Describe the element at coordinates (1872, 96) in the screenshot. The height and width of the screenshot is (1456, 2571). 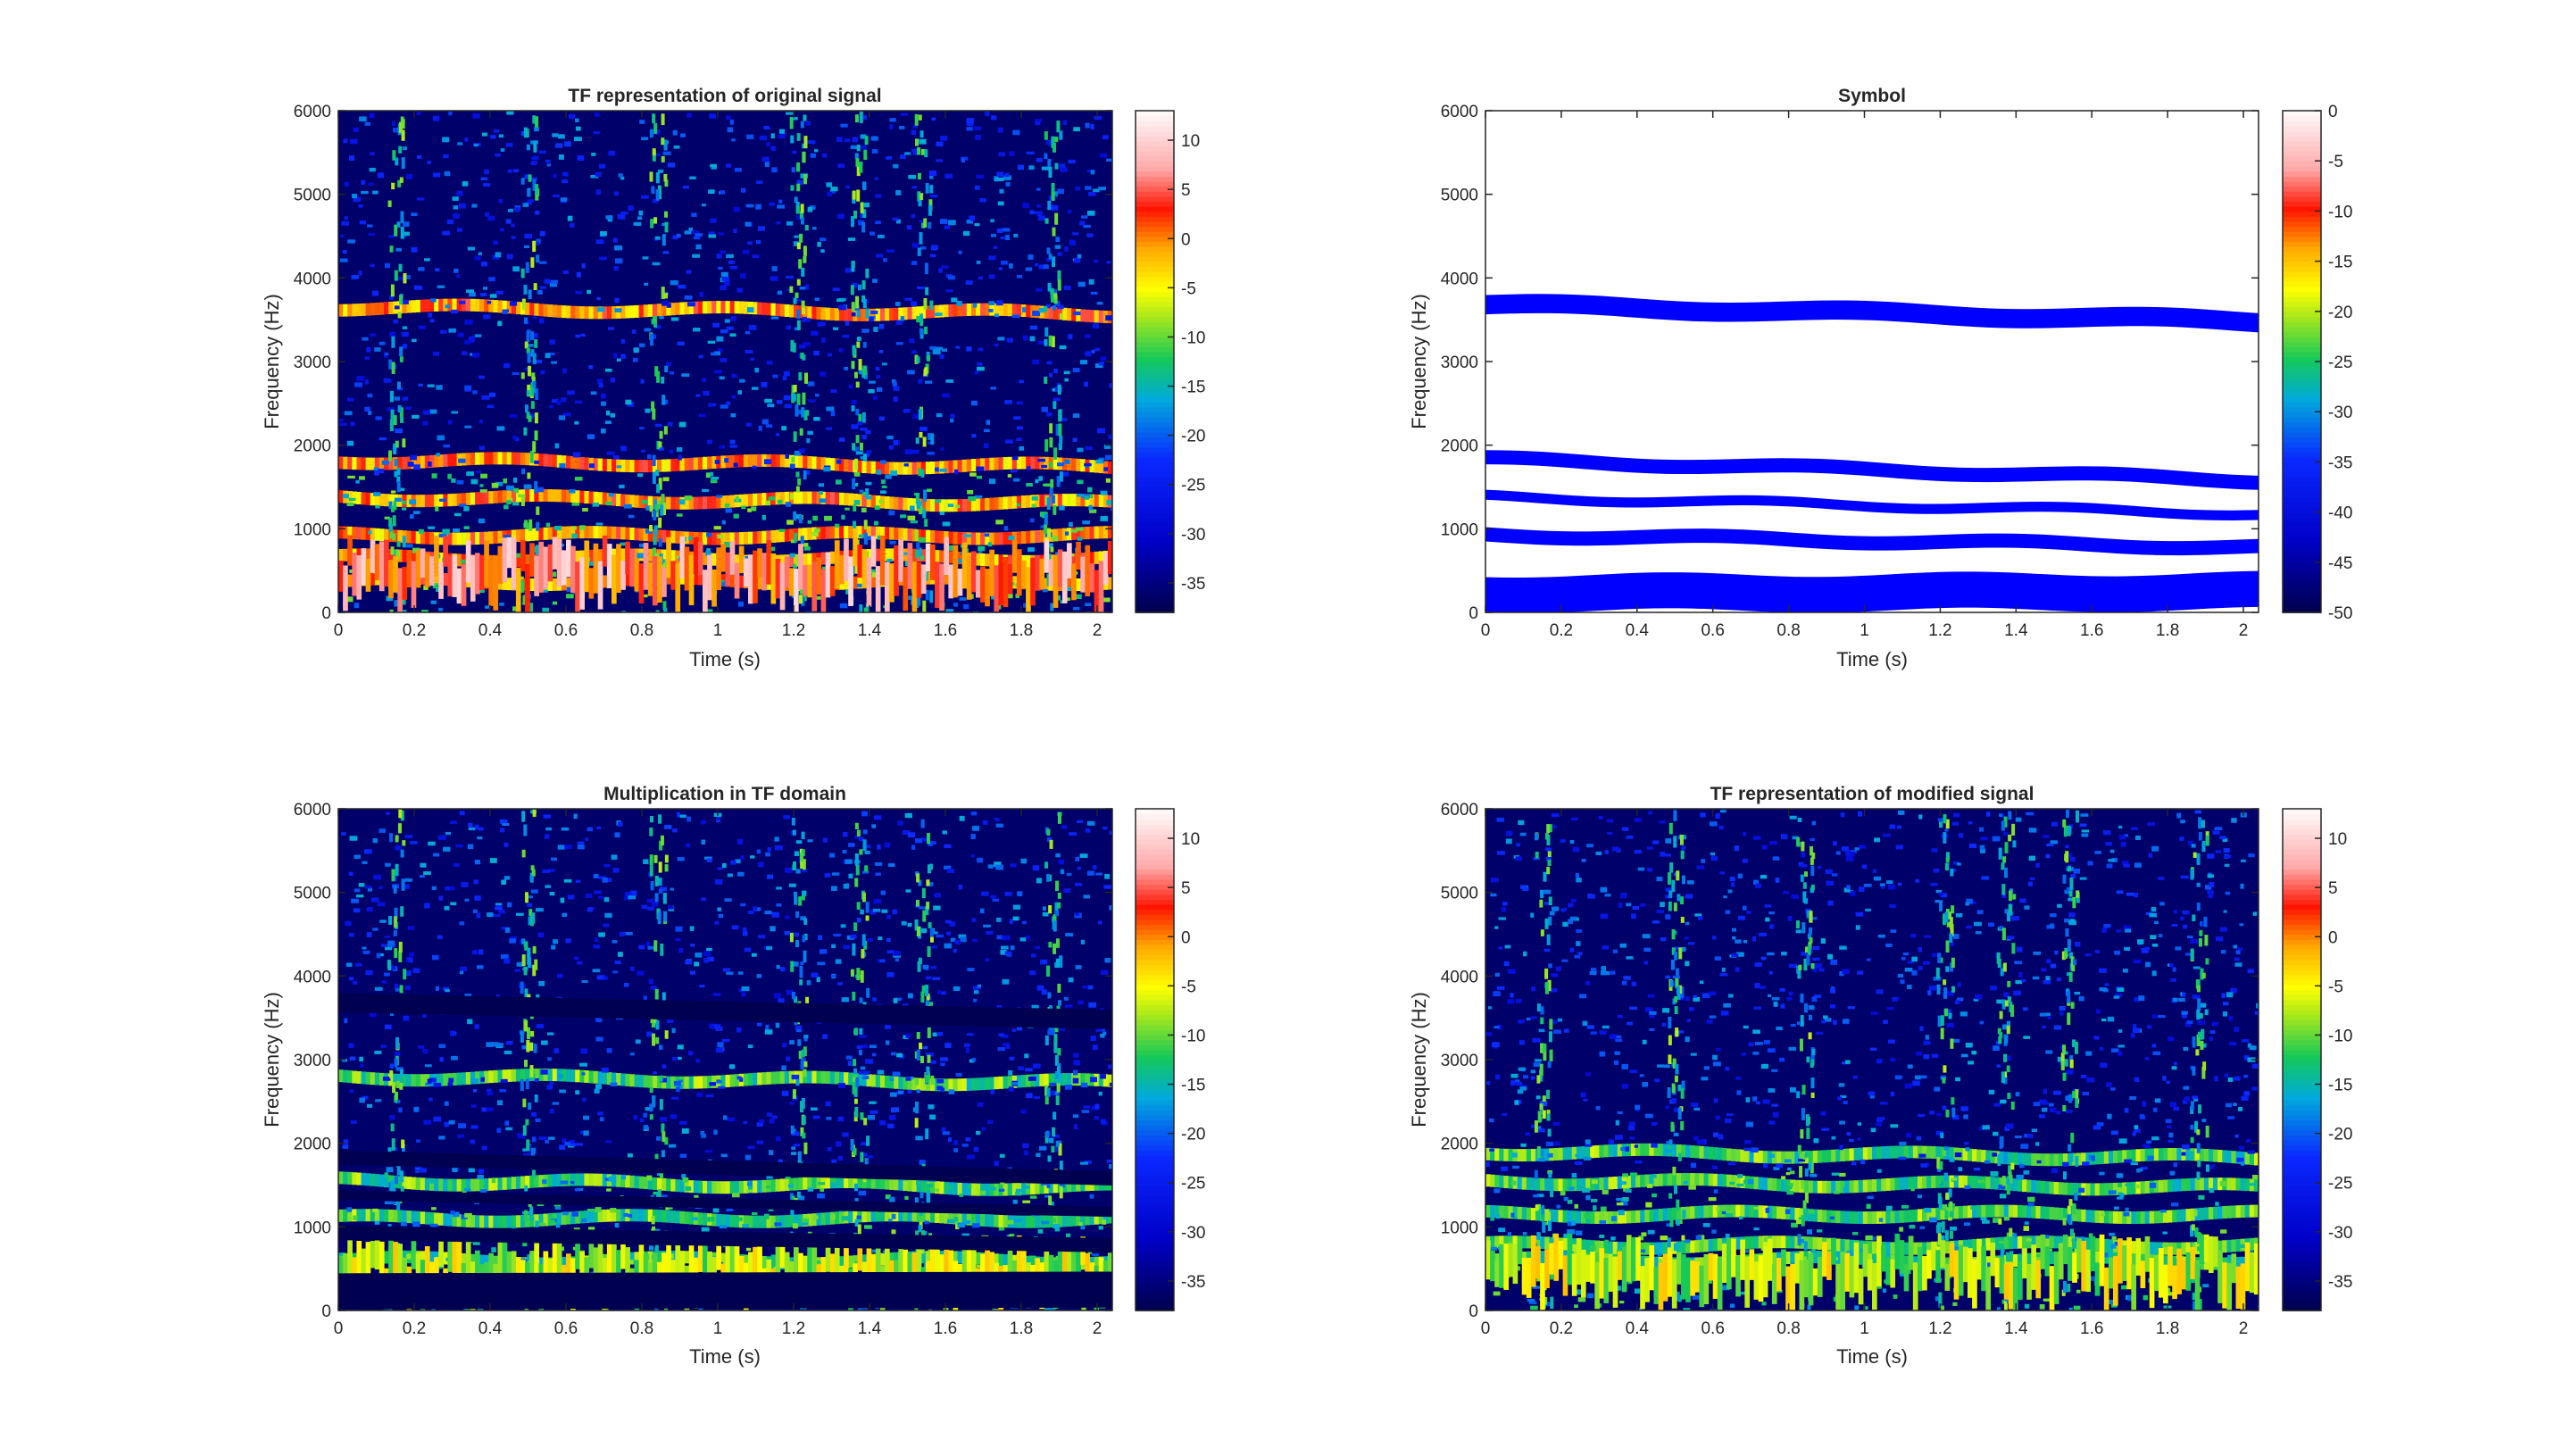
I see `panel-title: Symbol` at that location.